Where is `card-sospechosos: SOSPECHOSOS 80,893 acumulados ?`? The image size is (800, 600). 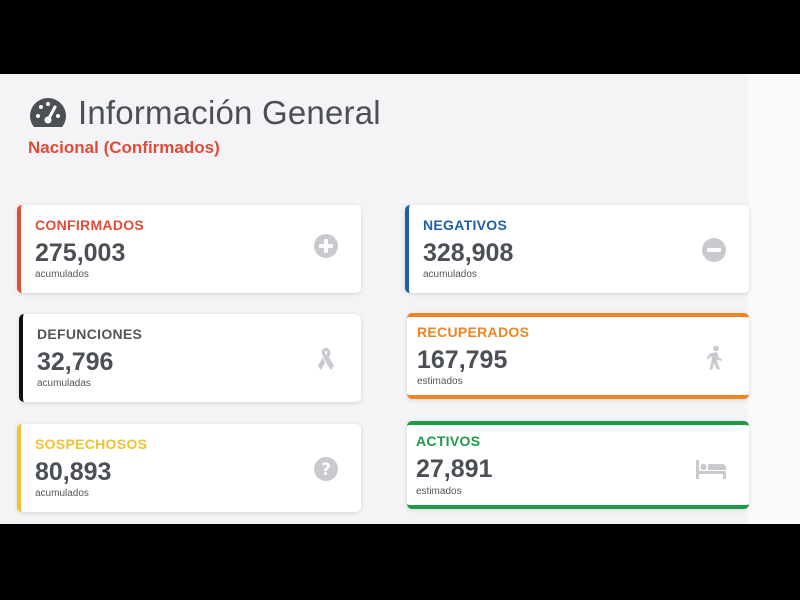
card-sospechosos: SOSPECHOSOS 80,893 acumulados ? is located at coordinates (189, 468).